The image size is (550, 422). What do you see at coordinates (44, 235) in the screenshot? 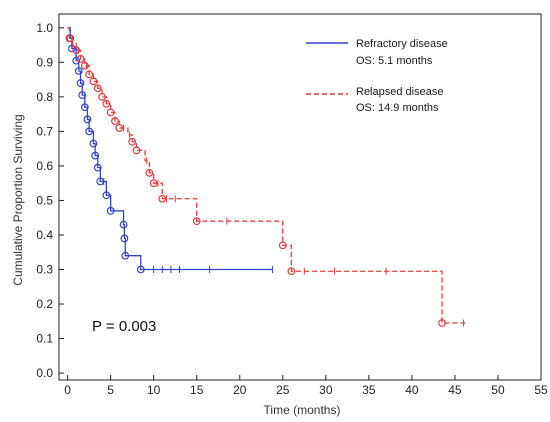
I see `y-tick-label: 0.4` at bounding box center [44, 235].